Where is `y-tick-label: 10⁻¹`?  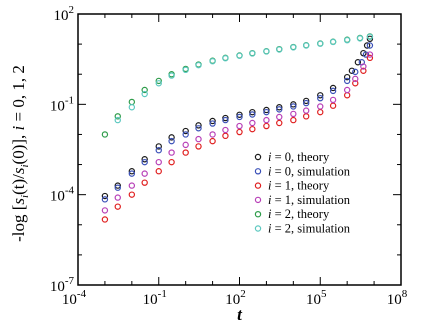 y-tick-label: 10⁻¹ is located at coordinates (62, 104).